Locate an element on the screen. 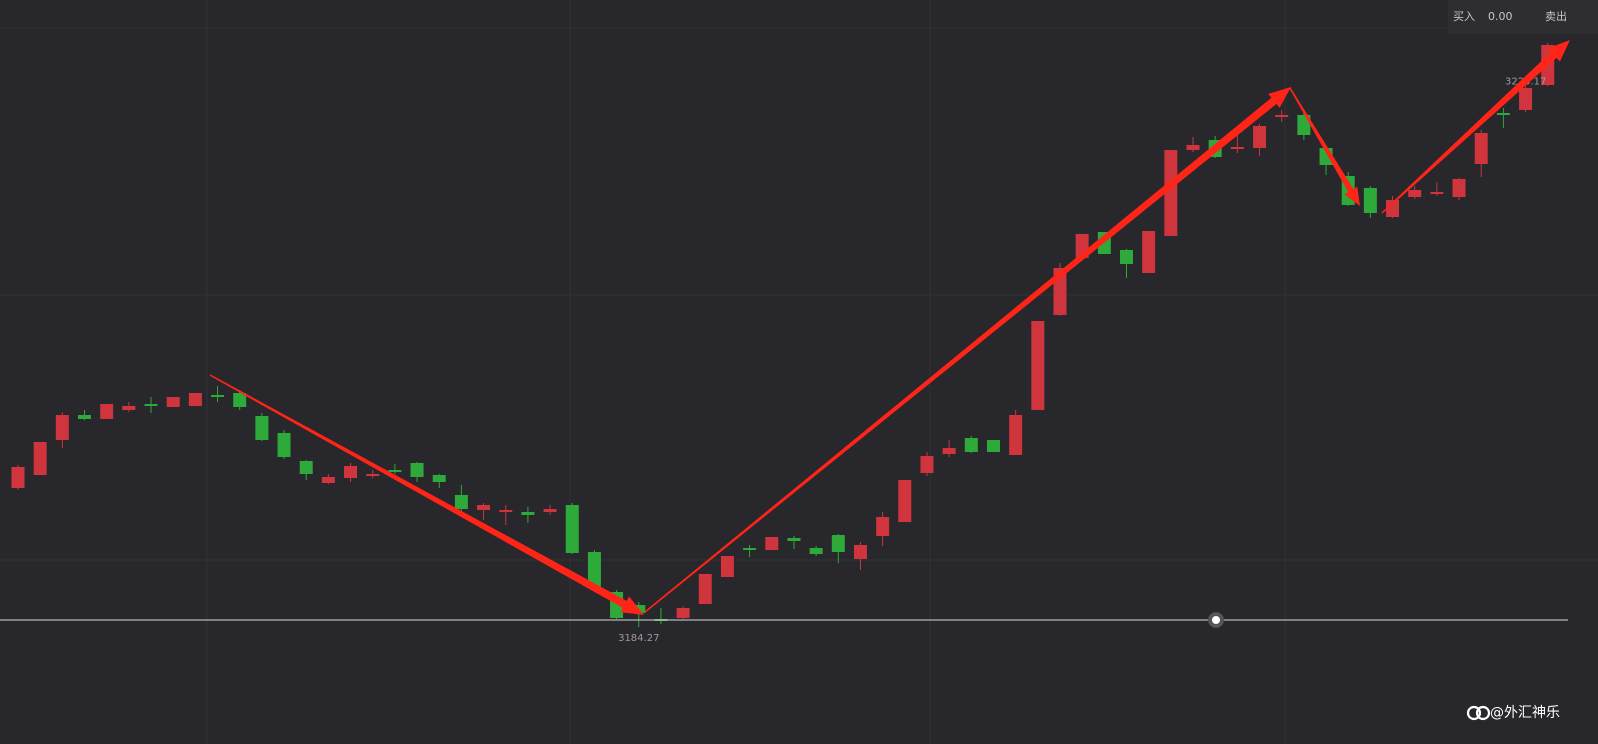 This screenshot has height=744, width=1598. crosshair-dot is located at coordinates (1216, 620).